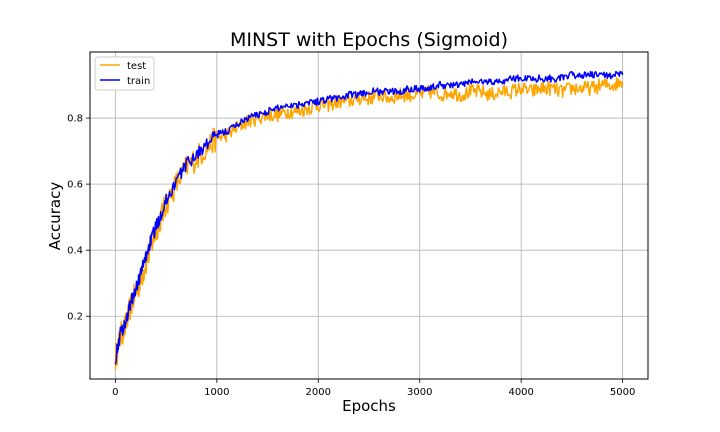  What do you see at coordinates (75, 251) in the screenshot?
I see `y-tick-label: 0.4` at bounding box center [75, 251].